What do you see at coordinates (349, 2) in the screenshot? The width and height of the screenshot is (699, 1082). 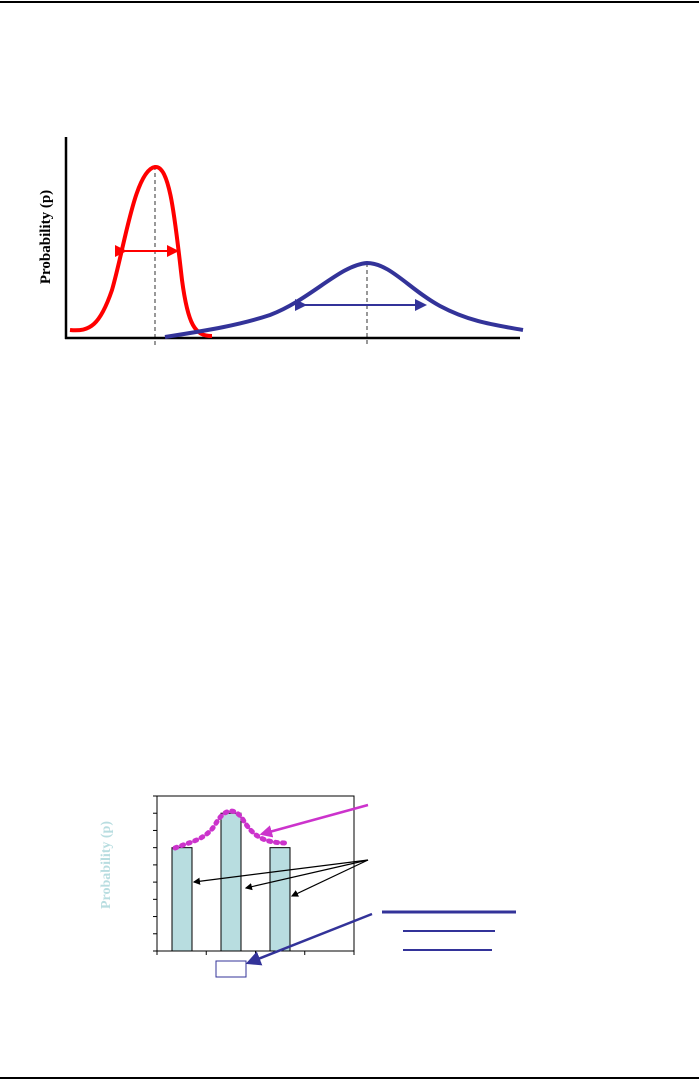 I see `header-rule` at bounding box center [349, 2].